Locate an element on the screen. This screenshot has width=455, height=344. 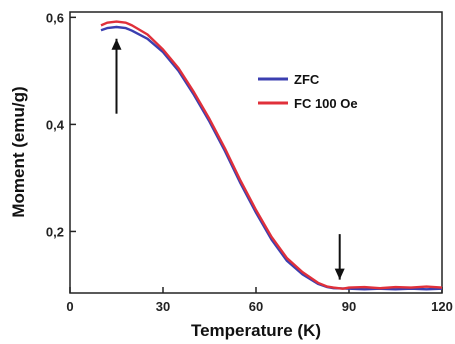
x-tick-label: 0 is located at coordinates (69, 306).